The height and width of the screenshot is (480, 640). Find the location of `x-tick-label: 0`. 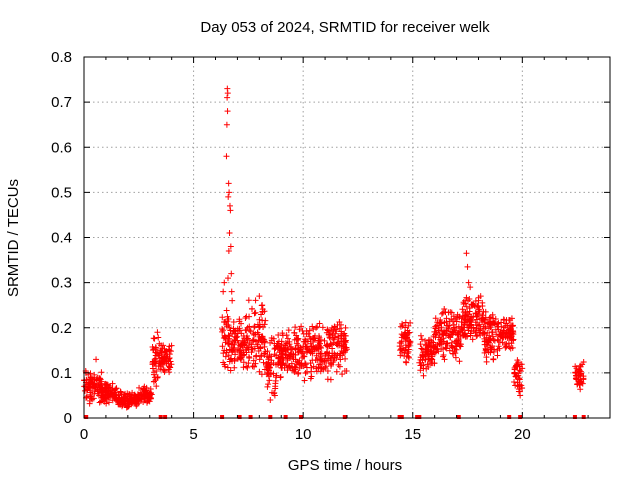

x-tick-label: 0 is located at coordinates (84, 434).